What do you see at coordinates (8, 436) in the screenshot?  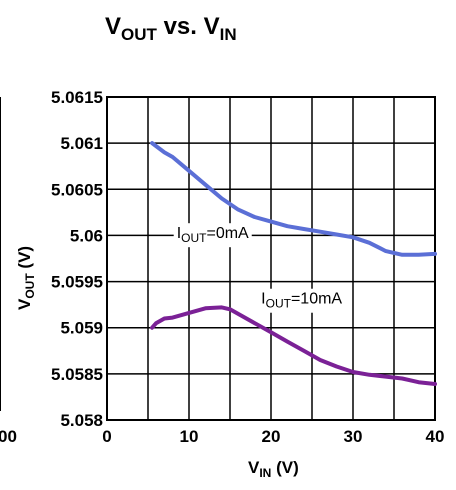 I see `left-neighbor-tick-label: 00` at bounding box center [8, 436].